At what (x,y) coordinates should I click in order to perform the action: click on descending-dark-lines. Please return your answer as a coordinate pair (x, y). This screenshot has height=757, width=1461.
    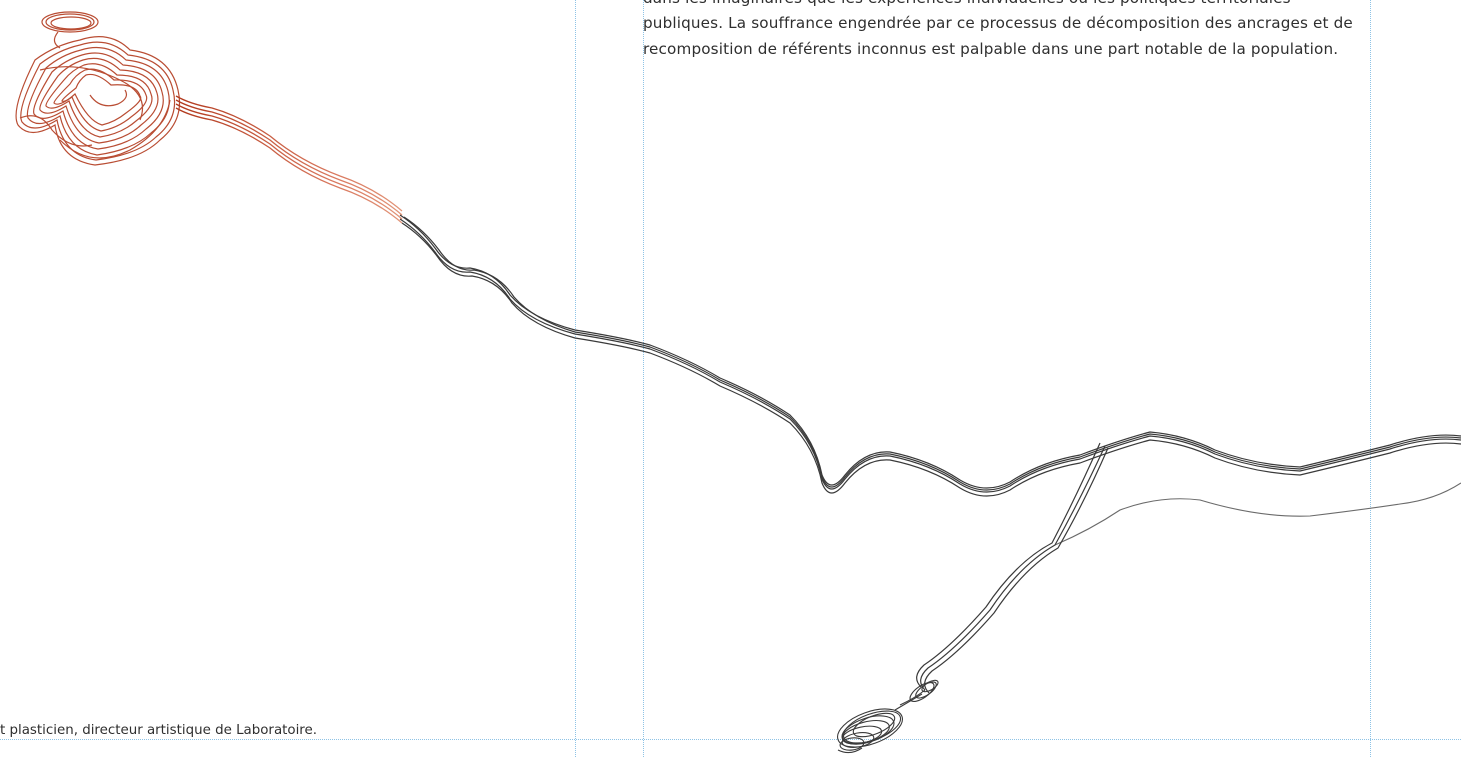
    Looking at the image, I should click on (1012, 568).